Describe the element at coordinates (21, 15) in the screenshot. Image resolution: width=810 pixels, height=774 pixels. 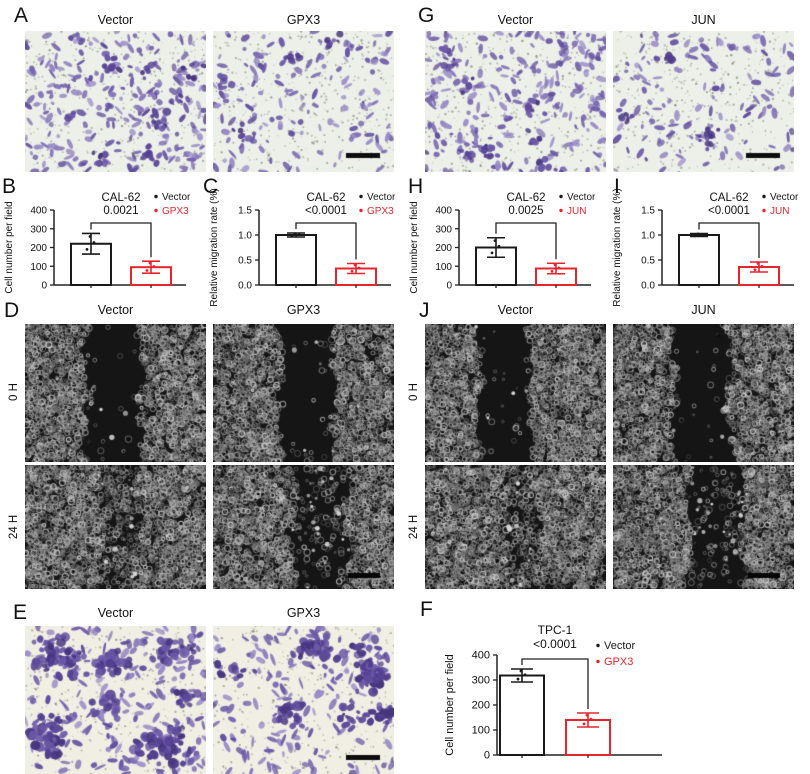
I see `panel-label-a: A` at that location.